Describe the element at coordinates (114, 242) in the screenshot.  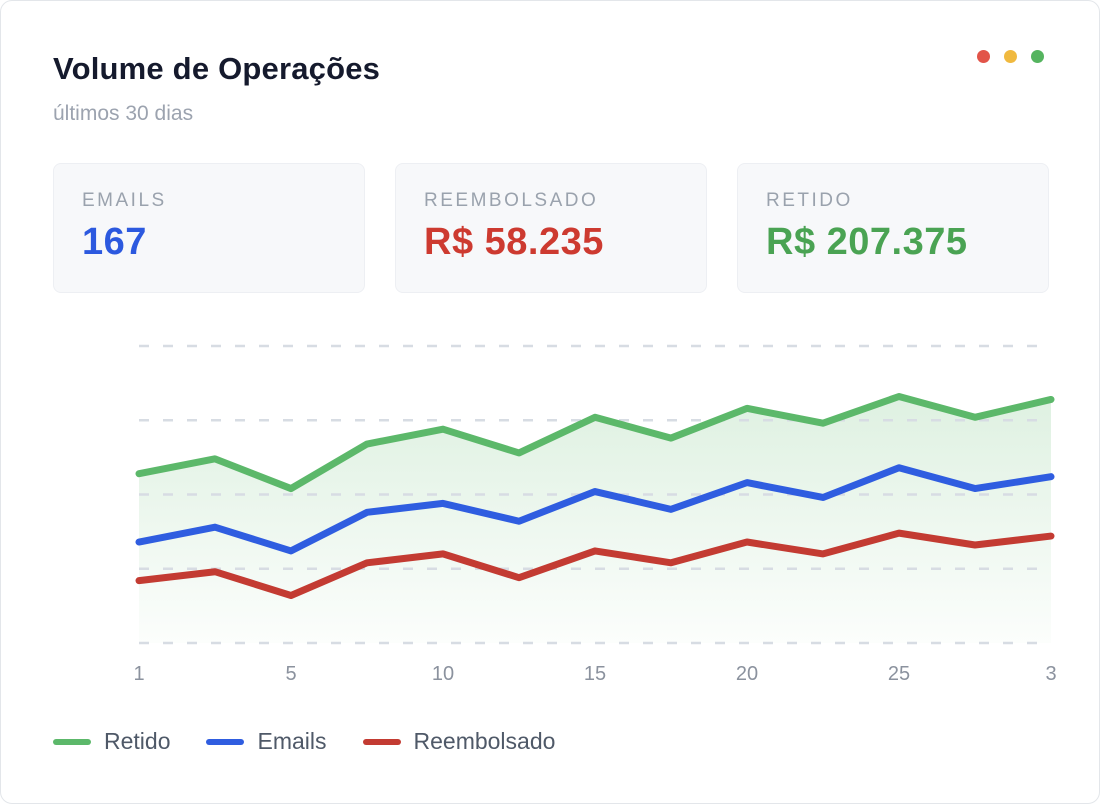
I see `stat-value: 167` at that location.